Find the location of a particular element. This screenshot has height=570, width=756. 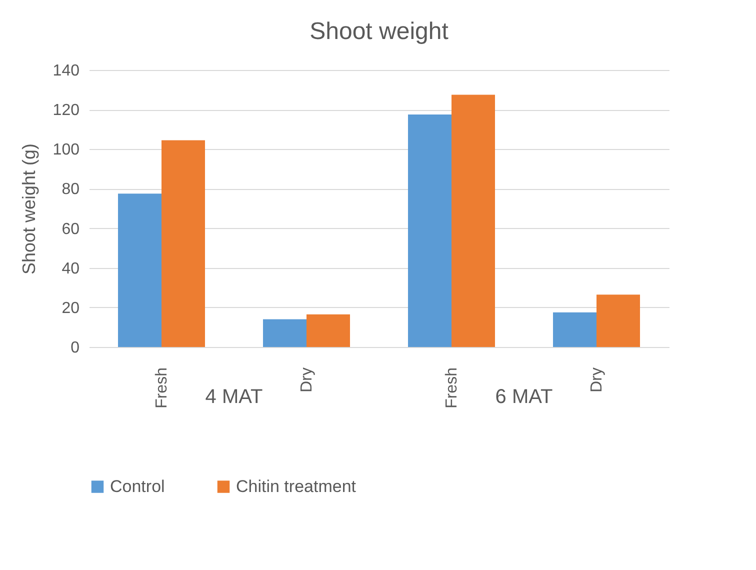

text: 4 MAT is located at coordinates (234, 397).